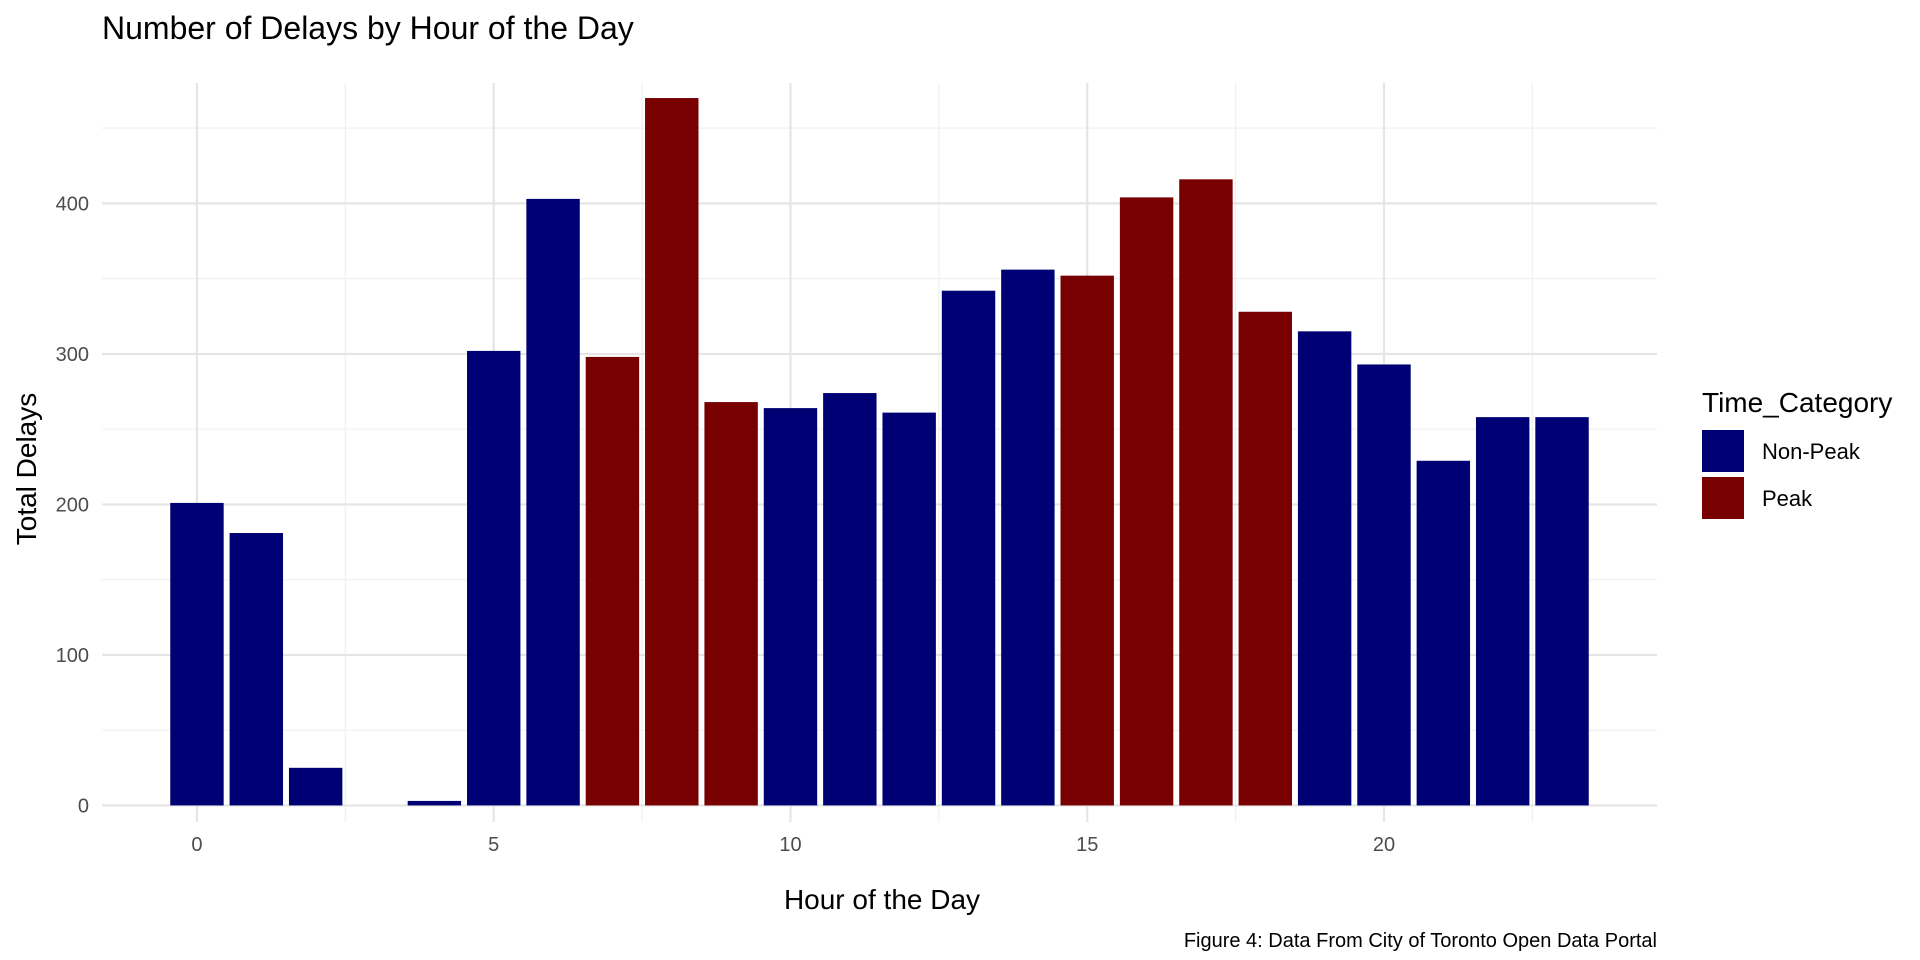 This screenshot has height=960, width=1920. Describe the element at coordinates (26, 469) in the screenshot. I see `y-axis-title: Total Delays` at that location.